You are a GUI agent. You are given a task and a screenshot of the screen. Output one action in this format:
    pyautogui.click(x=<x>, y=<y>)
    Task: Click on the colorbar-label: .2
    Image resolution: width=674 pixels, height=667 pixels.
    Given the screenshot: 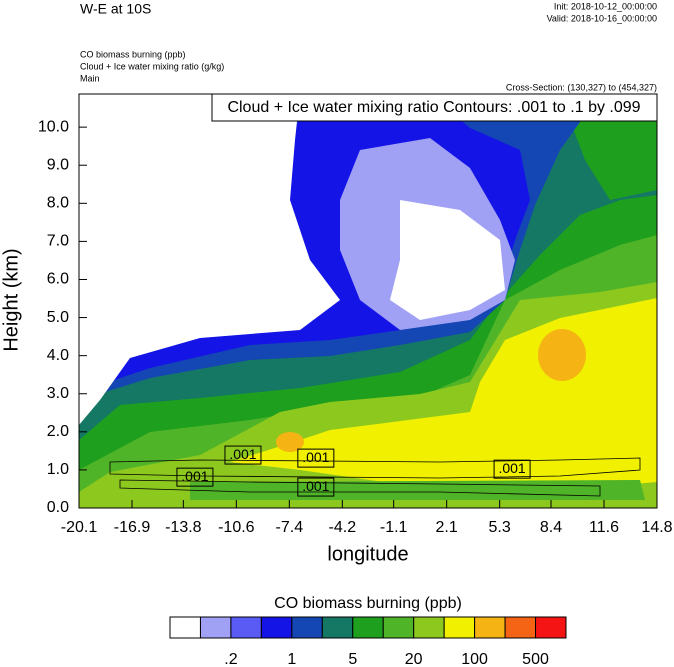 What is the action you would take?
    pyautogui.click(x=230, y=659)
    